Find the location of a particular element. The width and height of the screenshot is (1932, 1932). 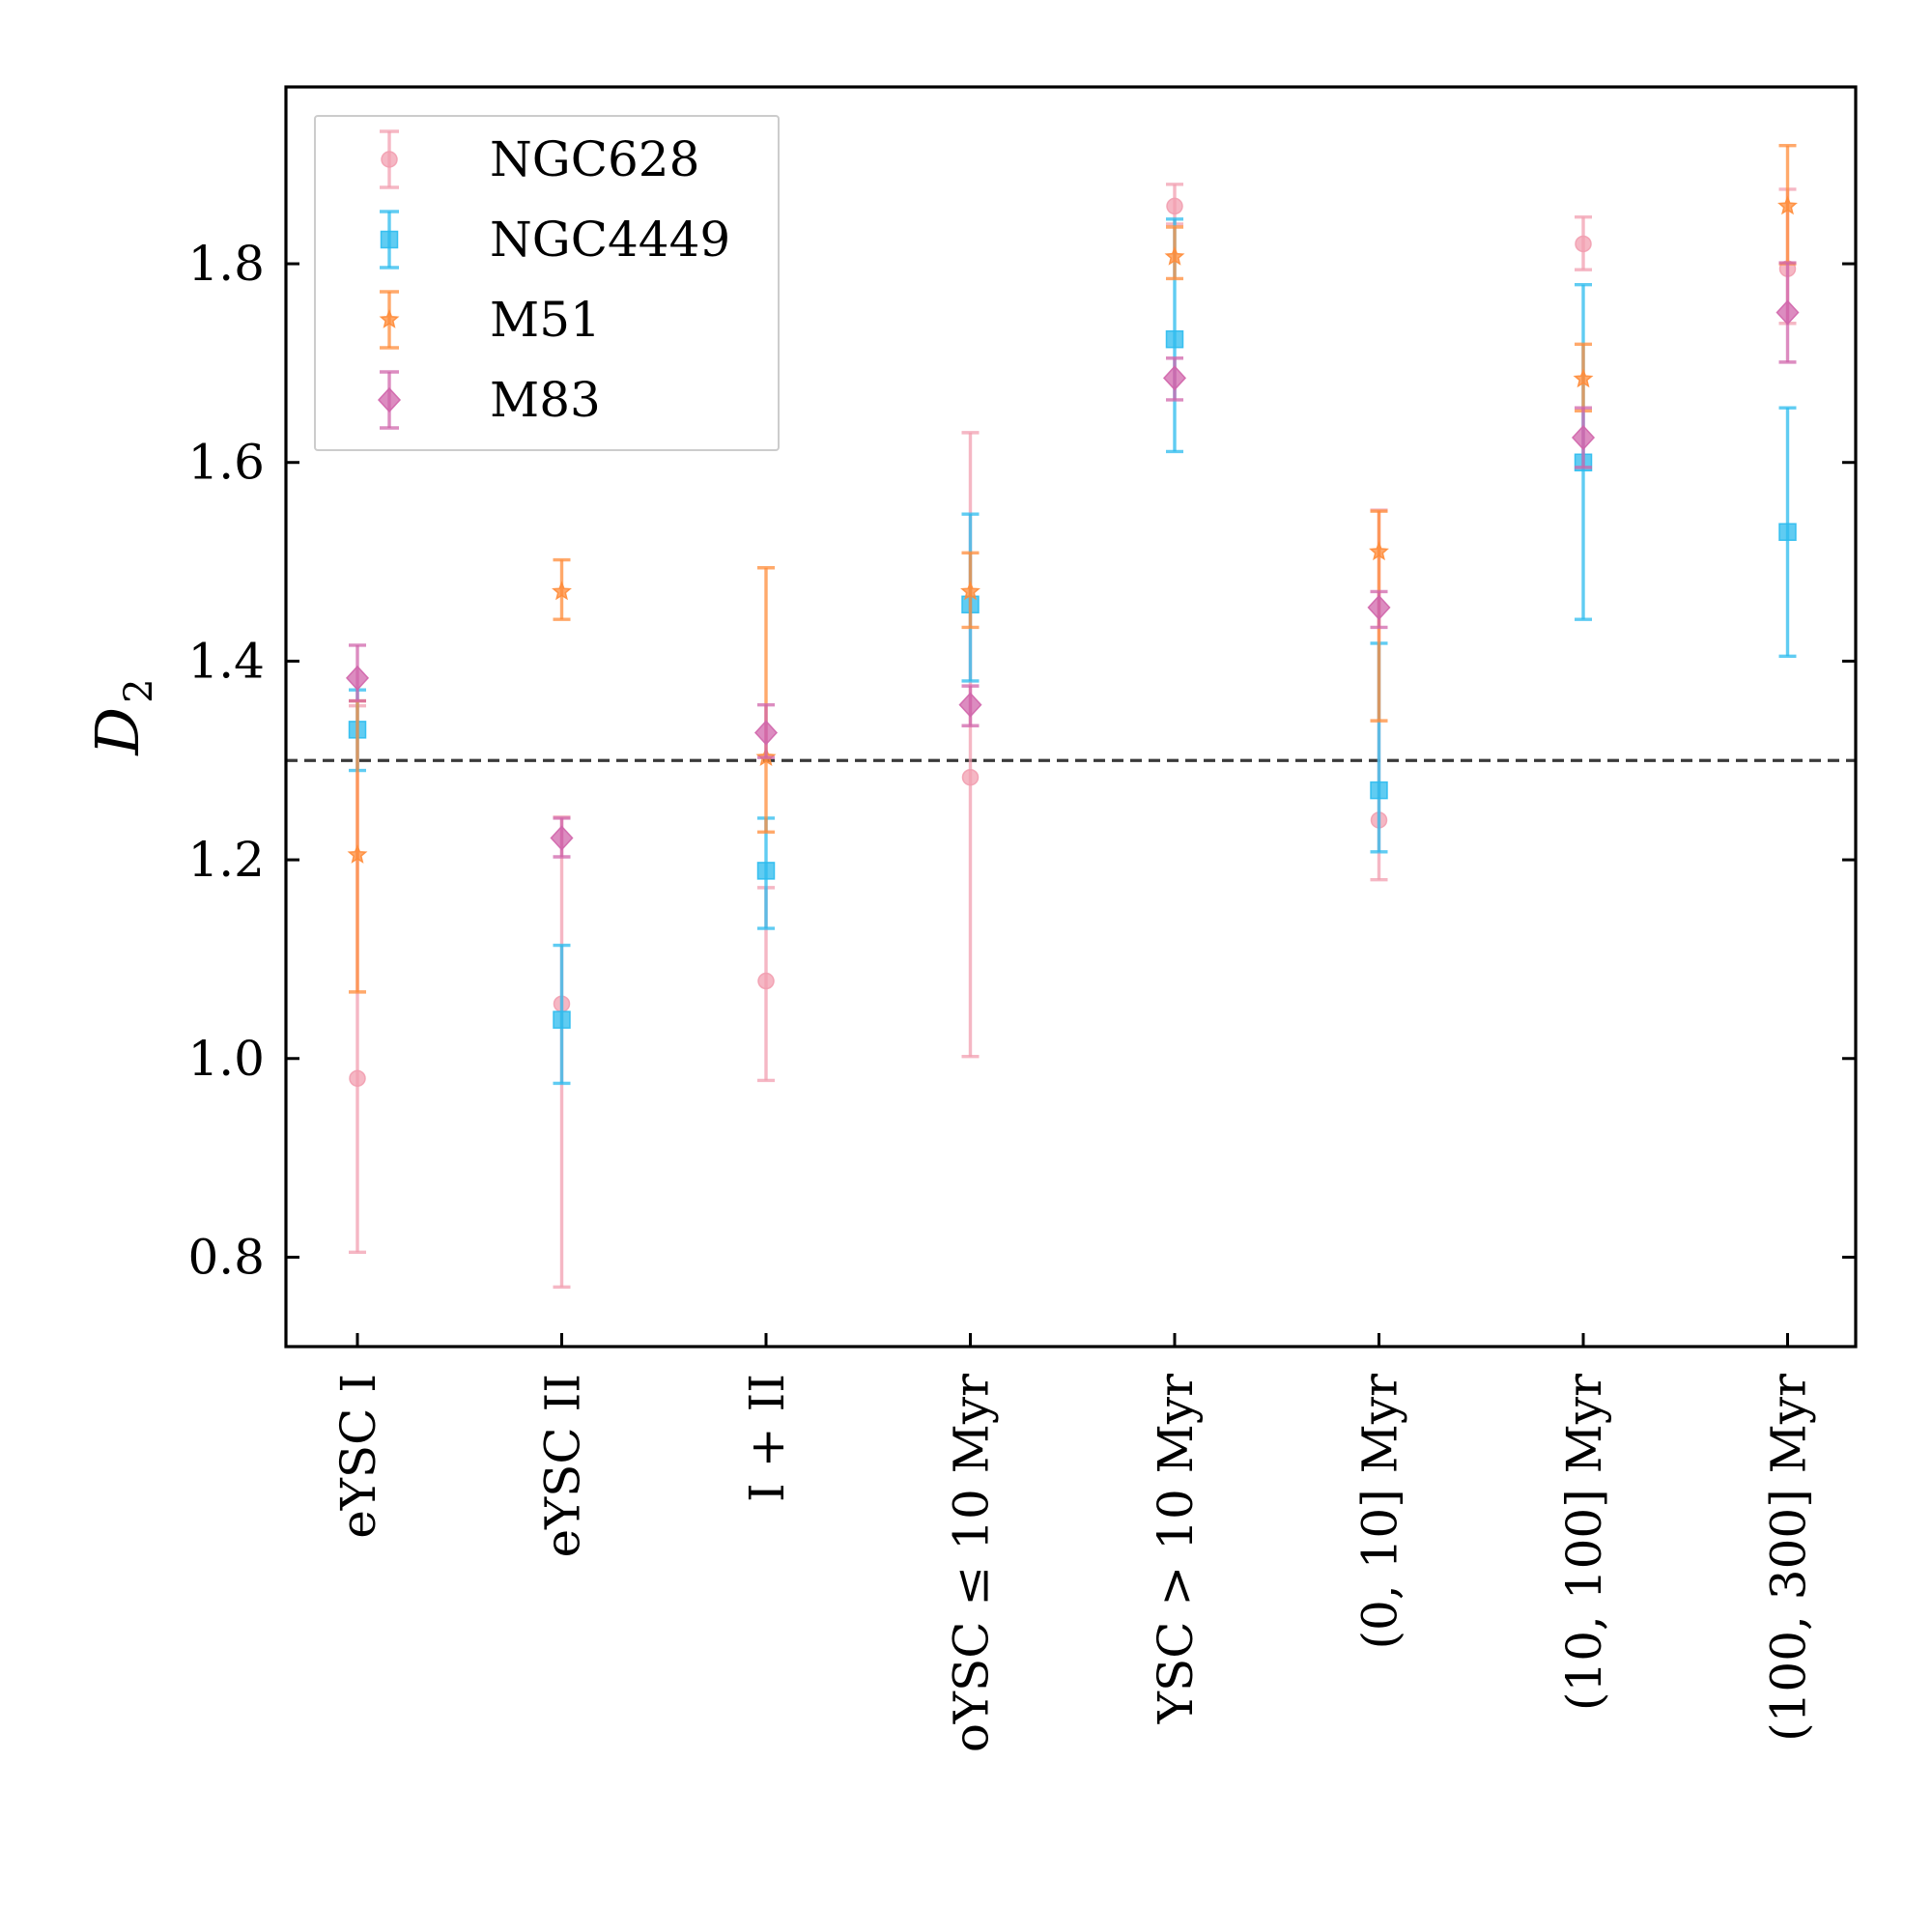

legend-box is located at coordinates (547, 283).